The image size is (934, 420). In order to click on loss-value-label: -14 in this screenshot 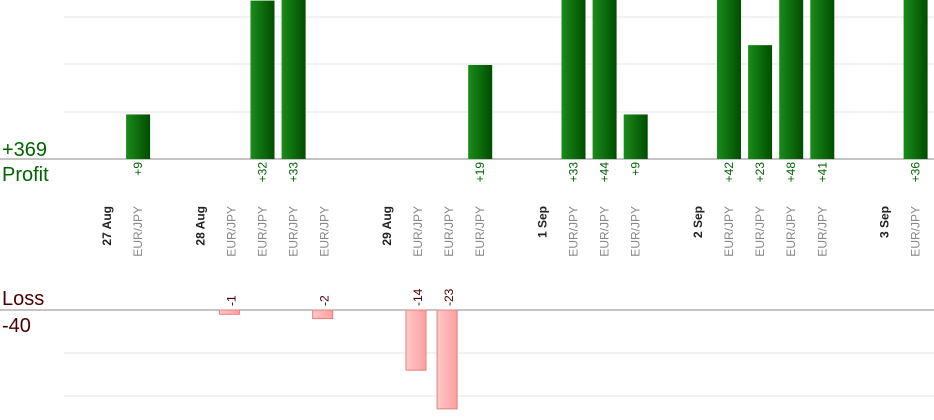, I will do `click(418, 297)`.